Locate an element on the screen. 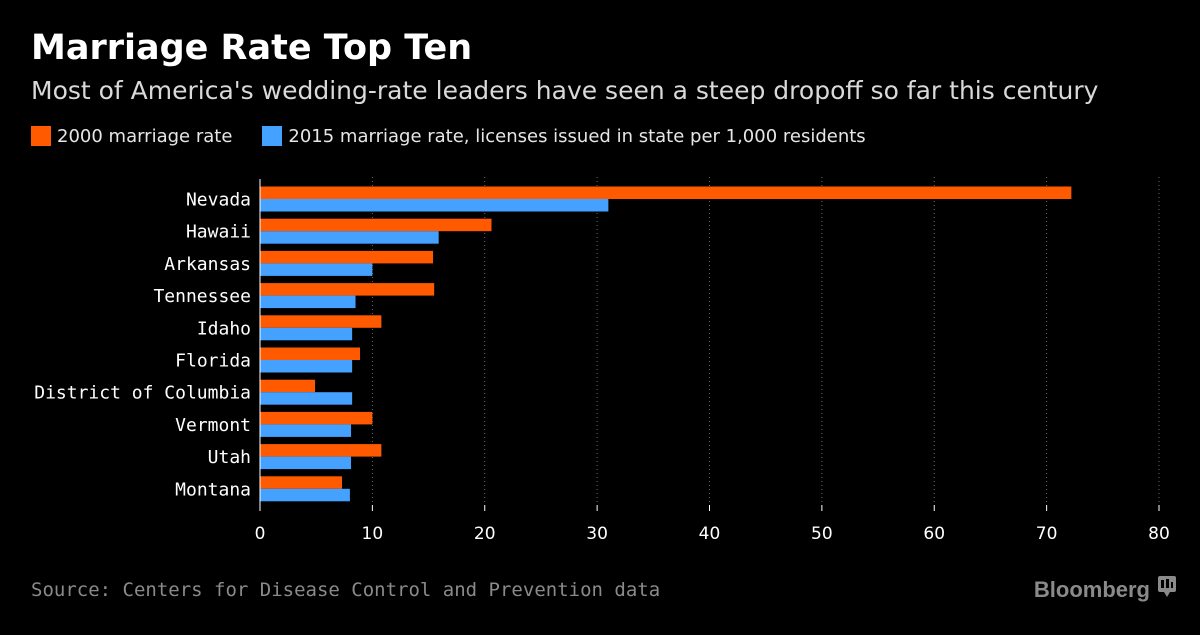  x-tick-label: 0 is located at coordinates (260, 534).